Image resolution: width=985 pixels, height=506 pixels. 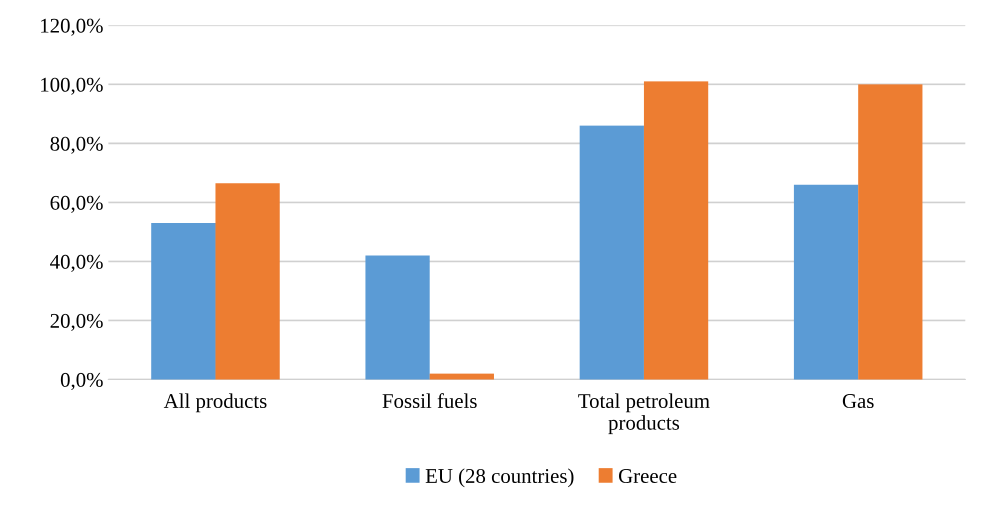 What do you see at coordinates (76, 263) in the screenshot?
I see `y-tick-label: 40,0%` at bounding box center [76, 263].